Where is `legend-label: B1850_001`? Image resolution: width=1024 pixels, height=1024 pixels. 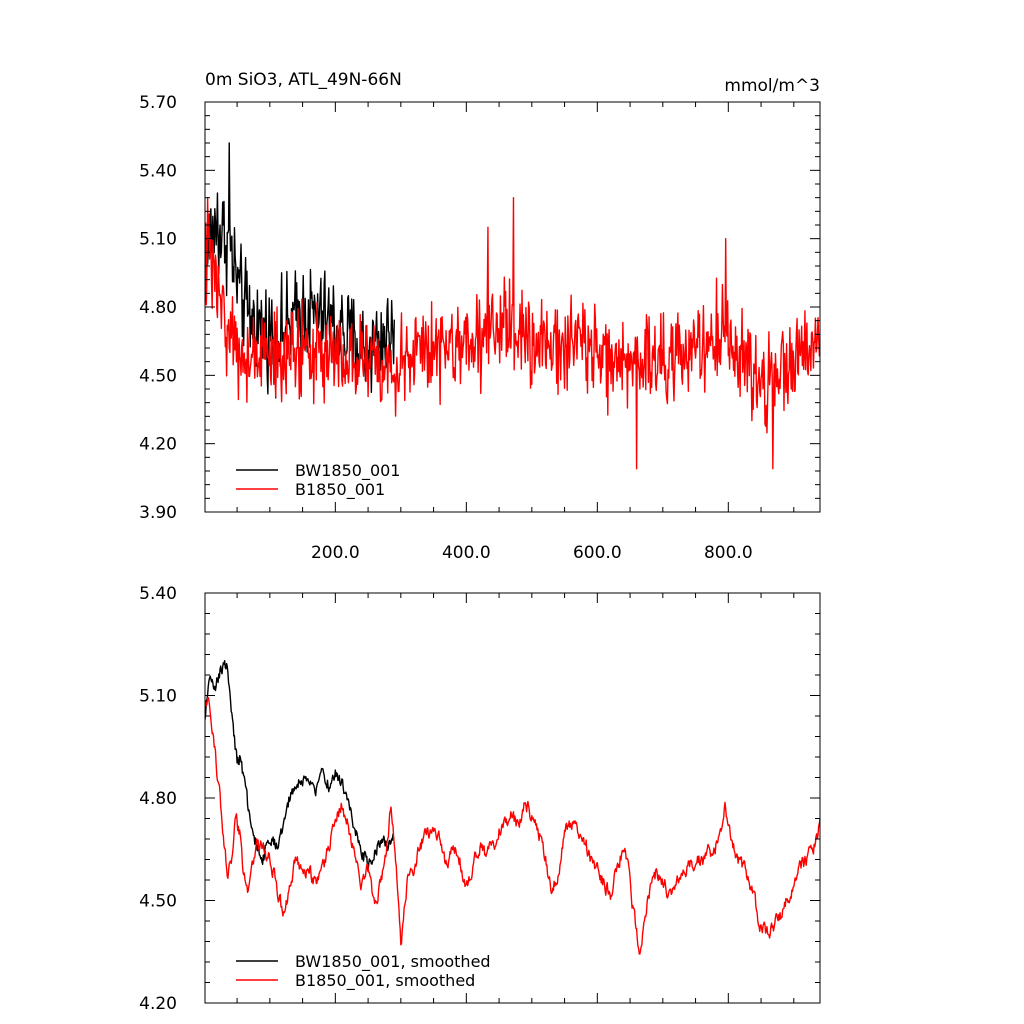
legend-label: B1850_001 is located at coordinates (340, 490).